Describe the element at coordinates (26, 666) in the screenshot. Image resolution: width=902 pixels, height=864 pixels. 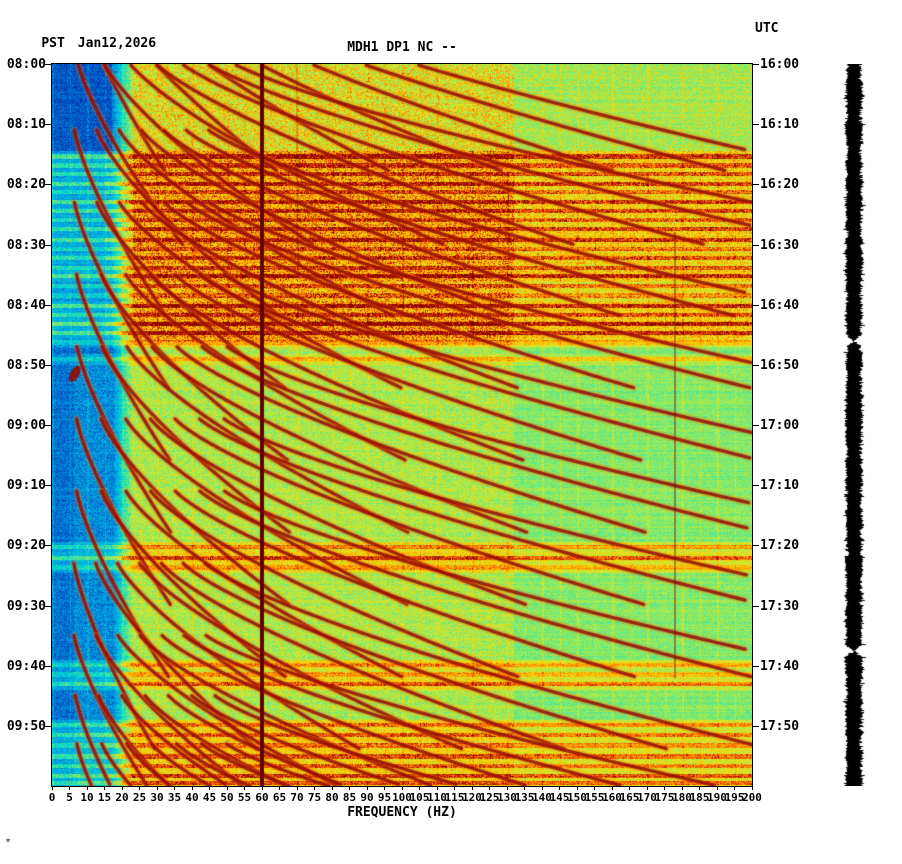
I see `left-time-label: 09:40` at that location.